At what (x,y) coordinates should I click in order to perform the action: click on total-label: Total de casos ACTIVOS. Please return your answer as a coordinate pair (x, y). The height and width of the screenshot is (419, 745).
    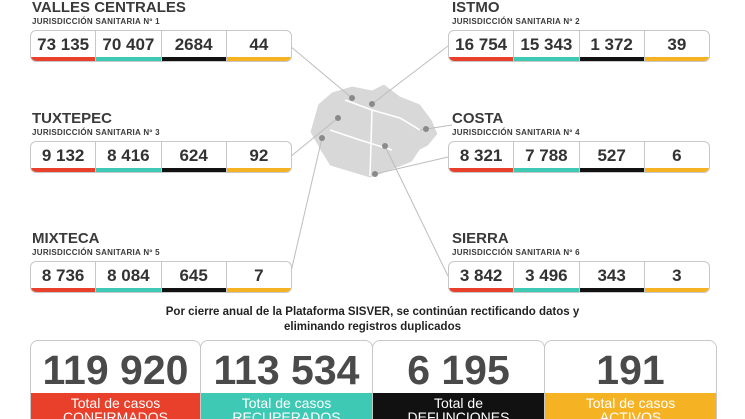
    Looking at the image, I should click on (630, 406).